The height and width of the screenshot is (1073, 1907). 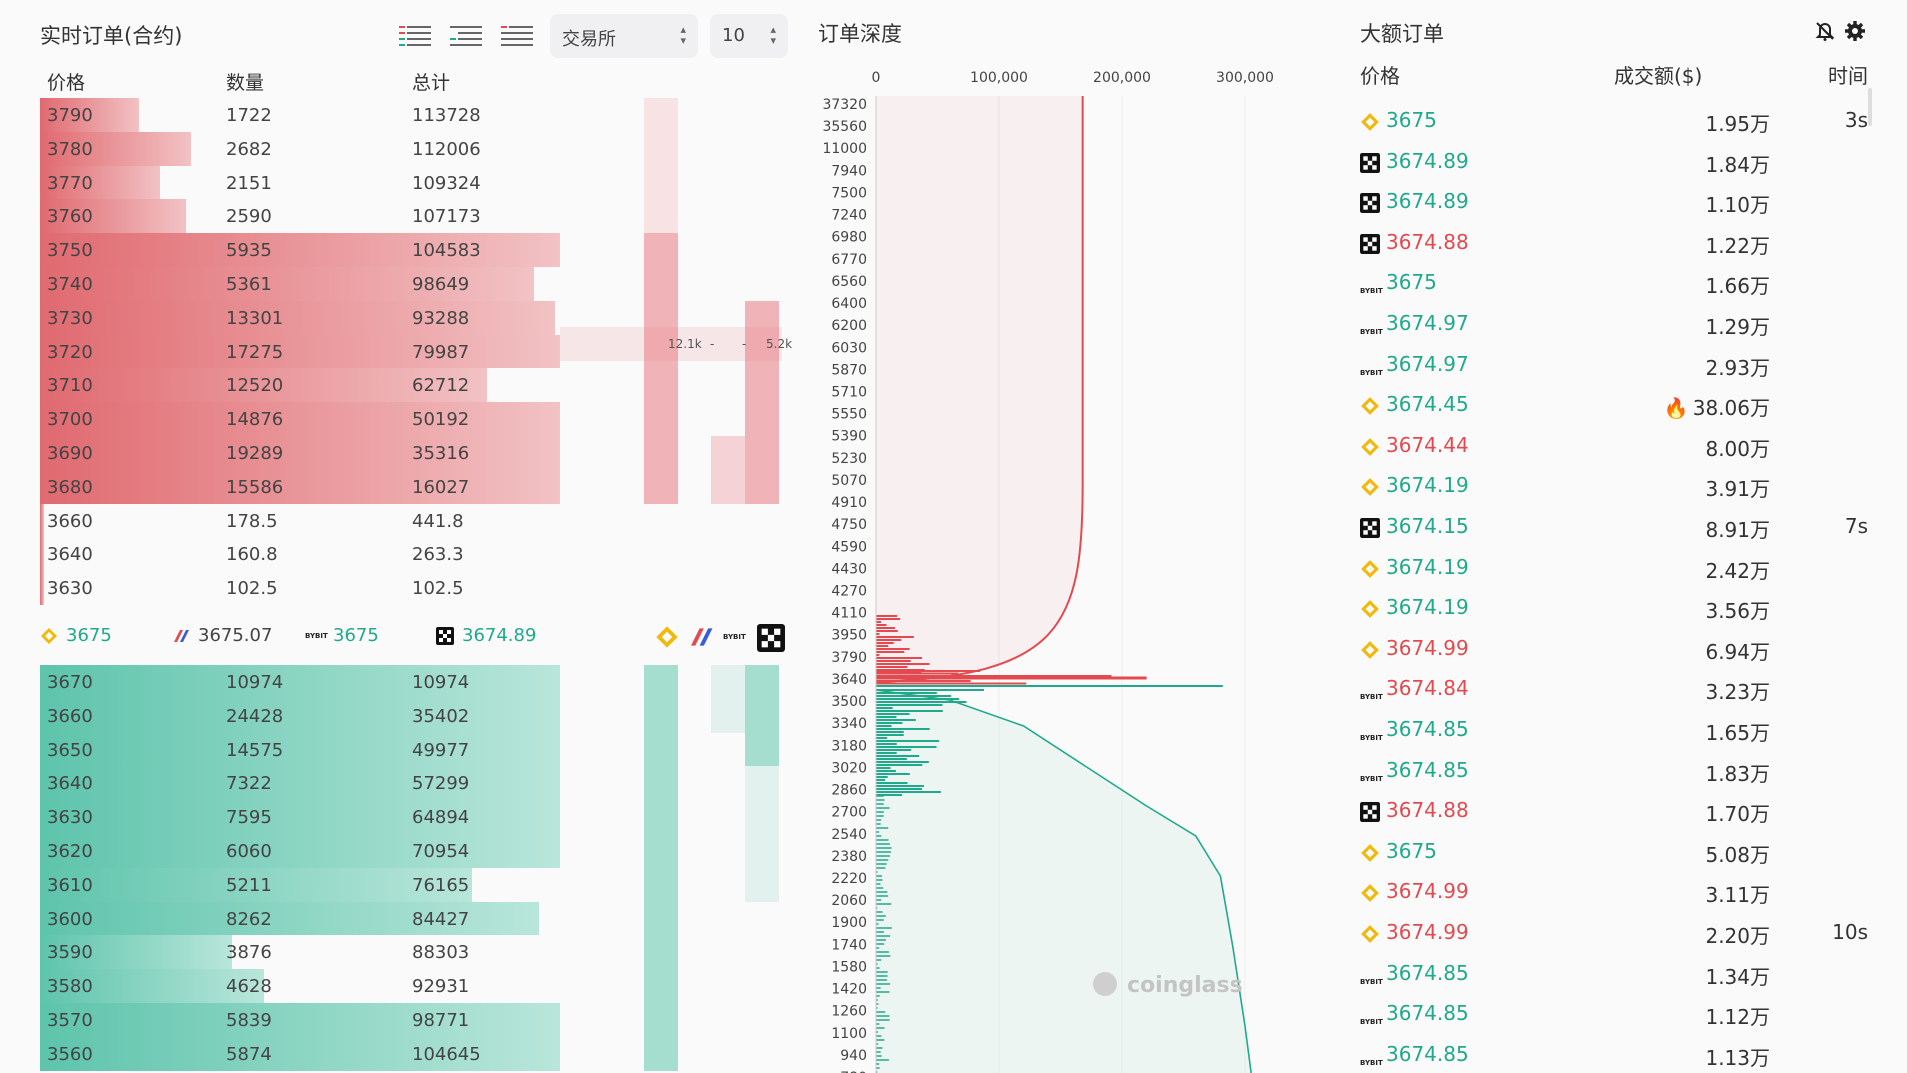 What do you see at coordinates (300, 317) in the screenshot?
I see `ask-row: 3730 13301 93288` at bounding box center [300, 317].